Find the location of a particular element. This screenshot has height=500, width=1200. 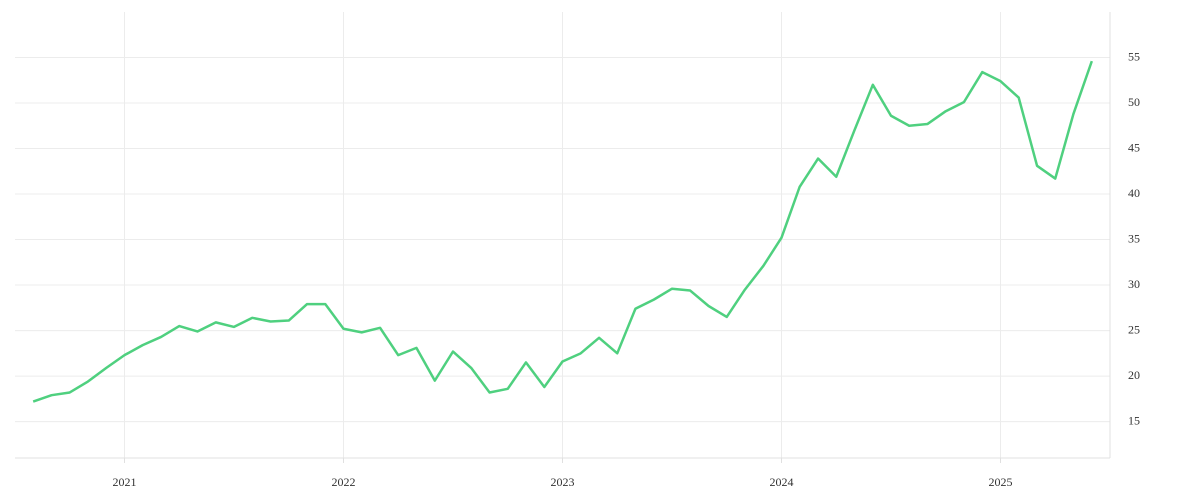

x-tick-label: 2025 is located at coordinates (1001, 482).